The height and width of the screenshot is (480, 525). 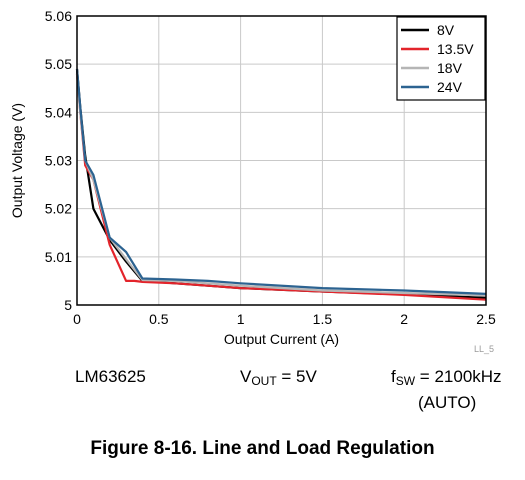 I want to click on x-tick-label: 2.5, so click(x=486, y=319).